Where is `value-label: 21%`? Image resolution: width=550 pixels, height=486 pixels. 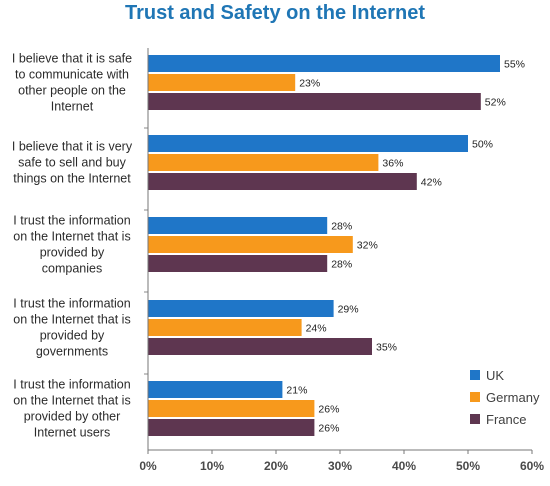
value-label: 21% is located at coordinates (296, 391).